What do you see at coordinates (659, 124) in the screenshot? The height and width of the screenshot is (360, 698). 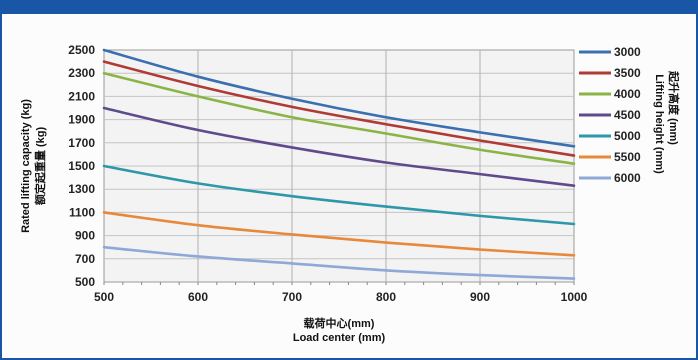 I see `legend-title: Lifting height (mm)` at bounding box center [659, 124].